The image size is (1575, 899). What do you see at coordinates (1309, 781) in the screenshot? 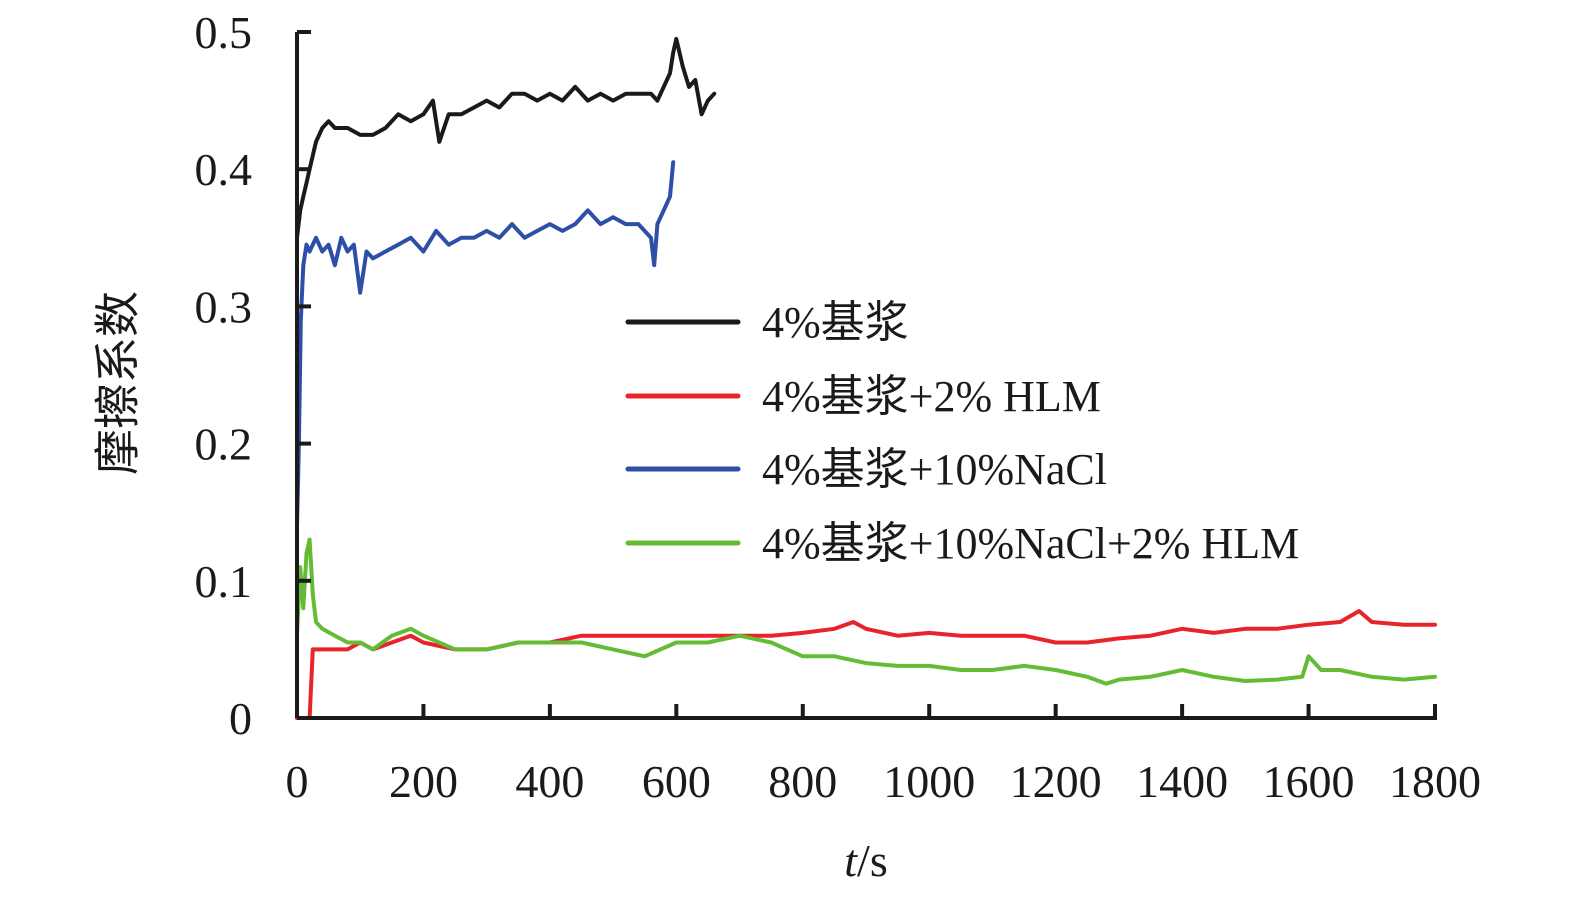
I see `x-tick-label: 1600` at bounding box center [1309, 781].